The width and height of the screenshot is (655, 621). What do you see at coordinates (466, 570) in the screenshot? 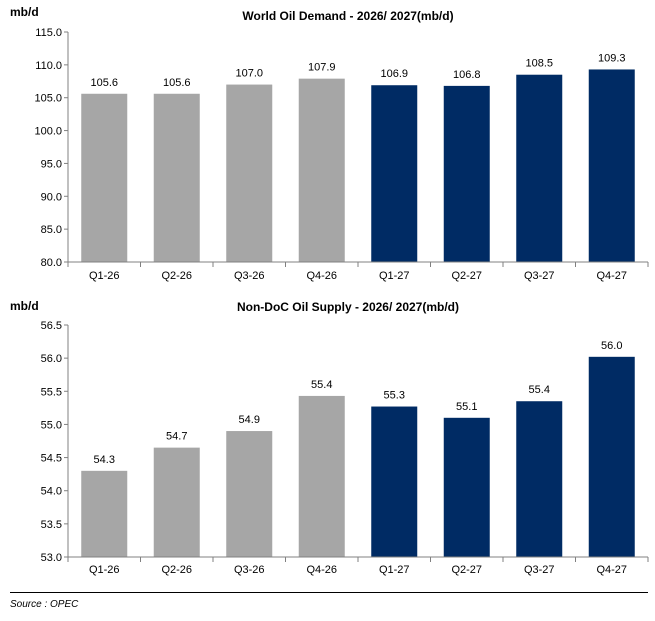
I see `chart2-x-tick-label: Q2-27` at bounding box center [466, 570].